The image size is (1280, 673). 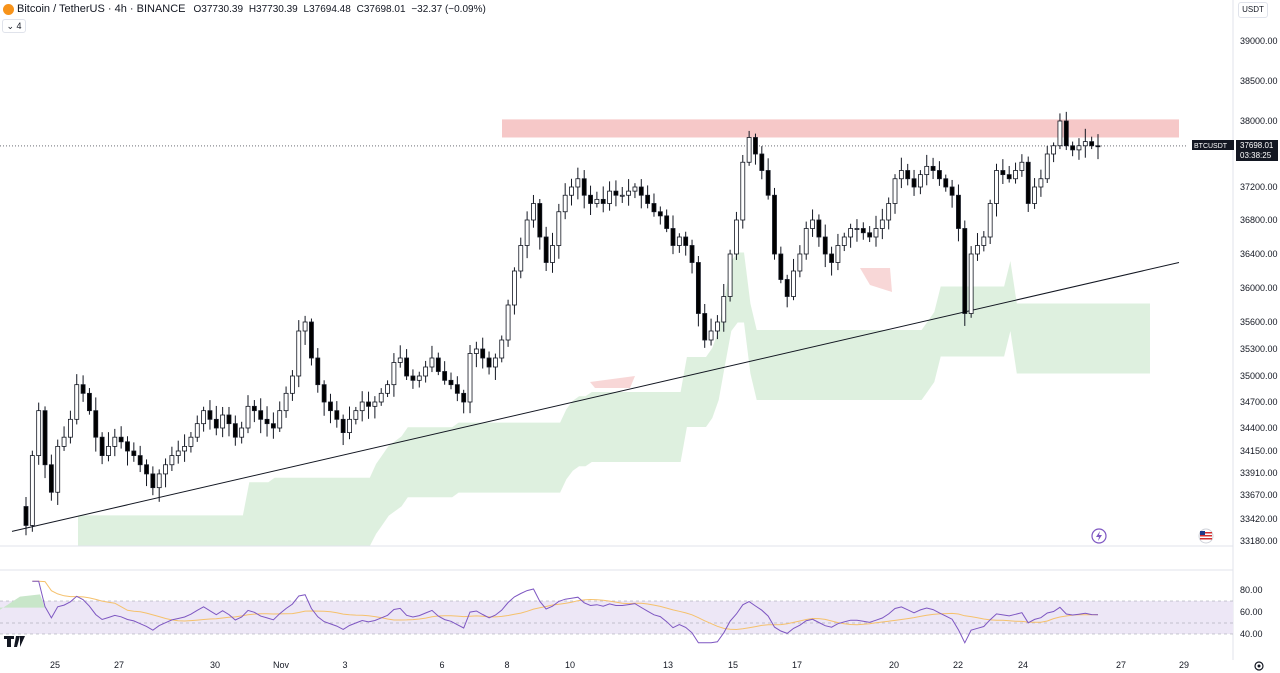 What do you see at coordinates (1253, 10) in the screenshot?
I see `currency-selector: USDT` at bounding box center [1253, 10].